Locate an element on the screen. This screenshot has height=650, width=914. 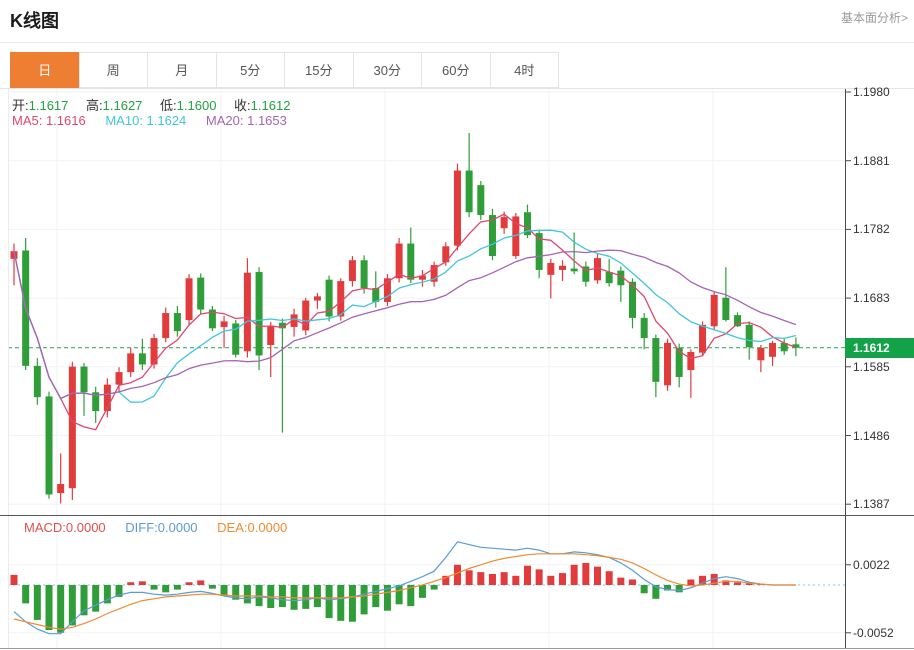
tab-5min: 5分 is located at coordinates (250, 70).